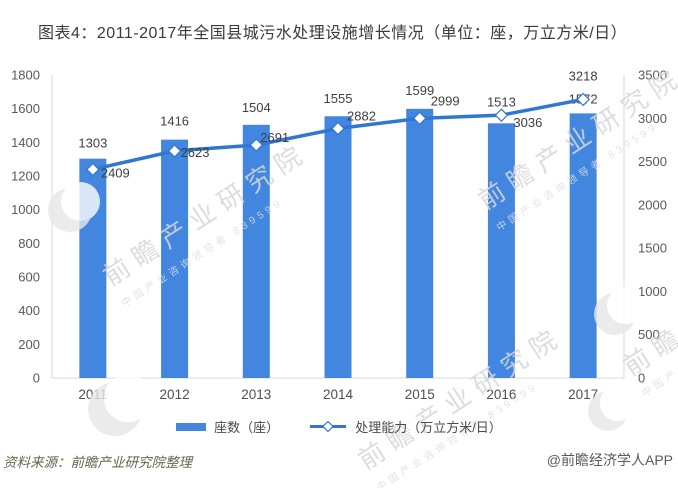 The height and width of the screenshot is (488, 678). What do you see at coordinates (527, 122) in the screenshot?
I see `line-value-label: 3036` at bounding box center [527, 122].